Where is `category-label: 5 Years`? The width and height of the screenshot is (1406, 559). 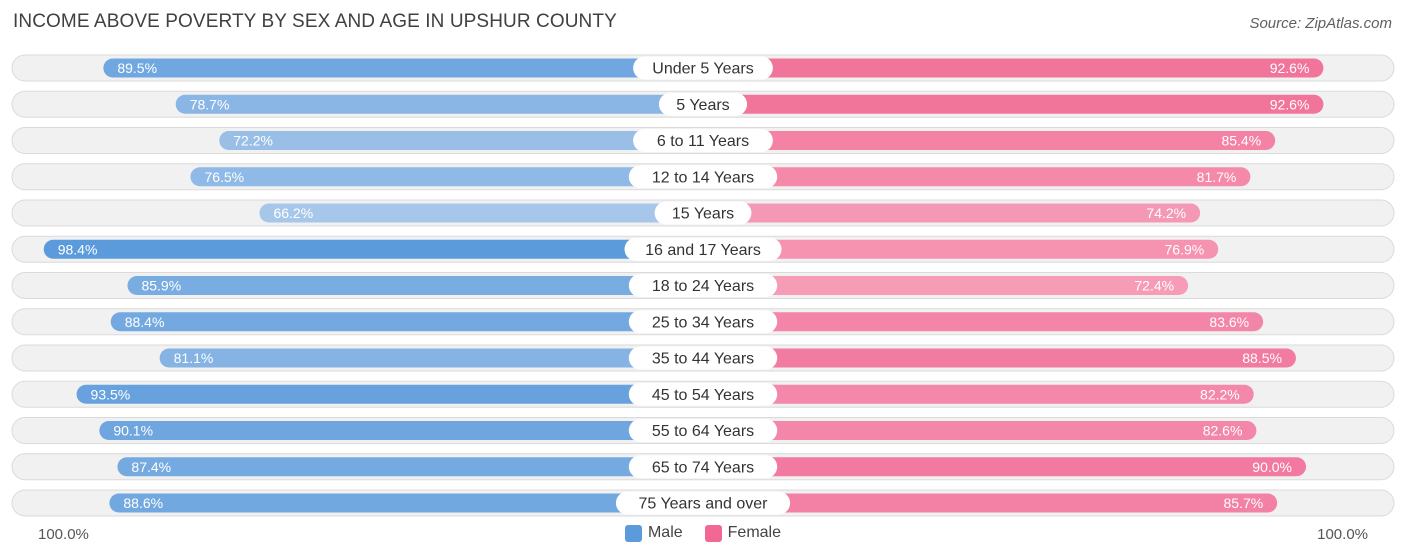
category-label: 5 Years is located at coordinates (702, 105).